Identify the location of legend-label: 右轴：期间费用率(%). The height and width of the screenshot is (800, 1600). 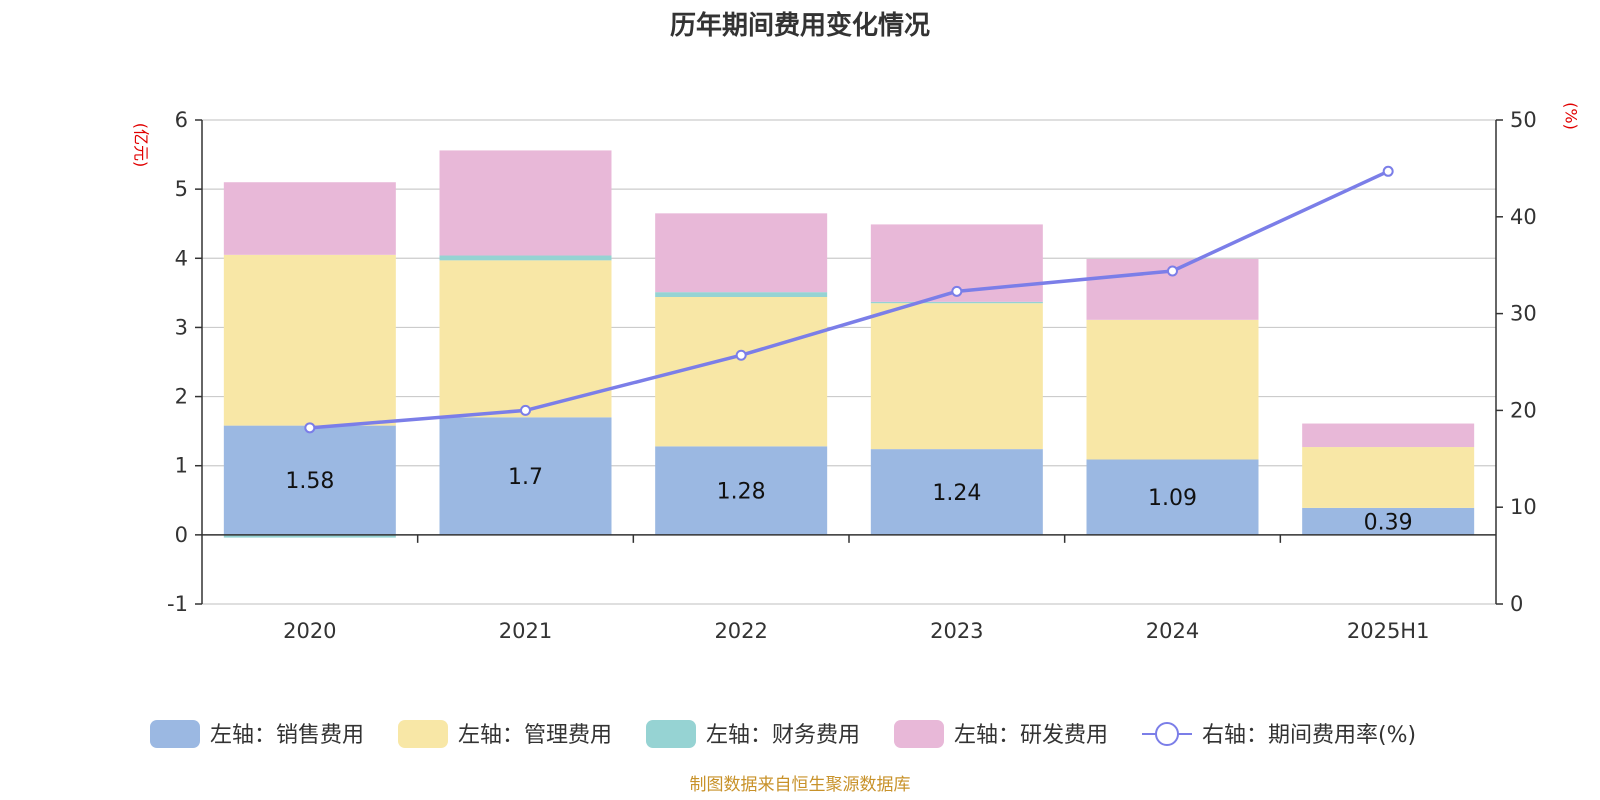
(1309, 735).